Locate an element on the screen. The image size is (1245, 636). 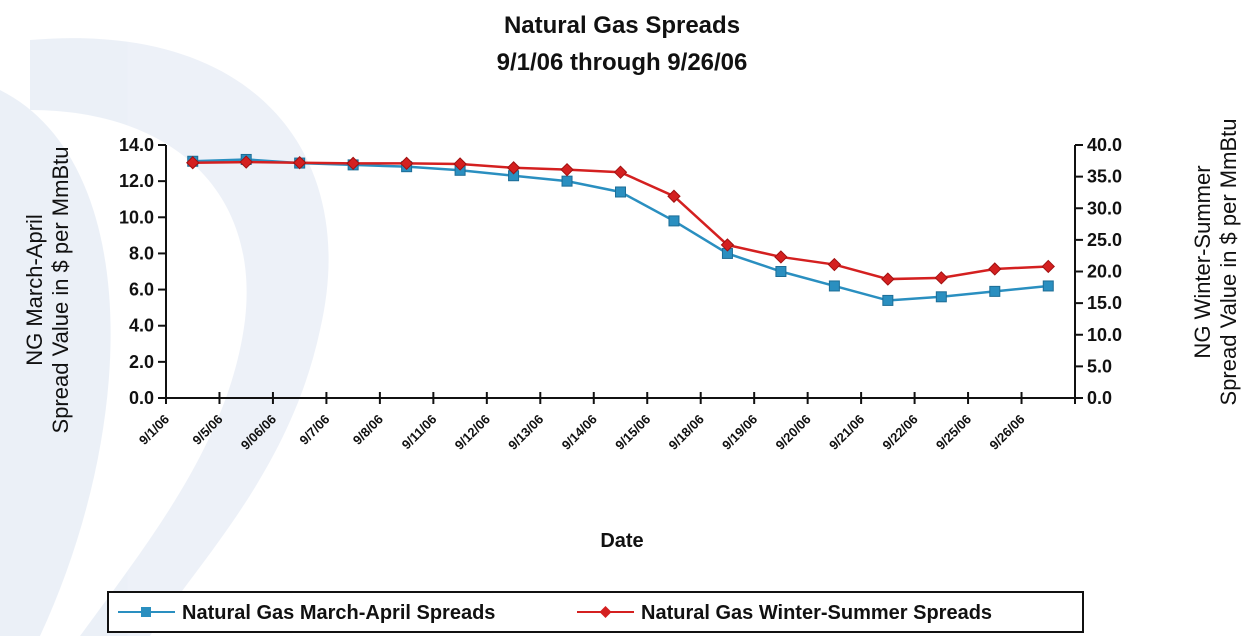
x-tick-label: 9/11/06 is located at coordinates (419, 432).